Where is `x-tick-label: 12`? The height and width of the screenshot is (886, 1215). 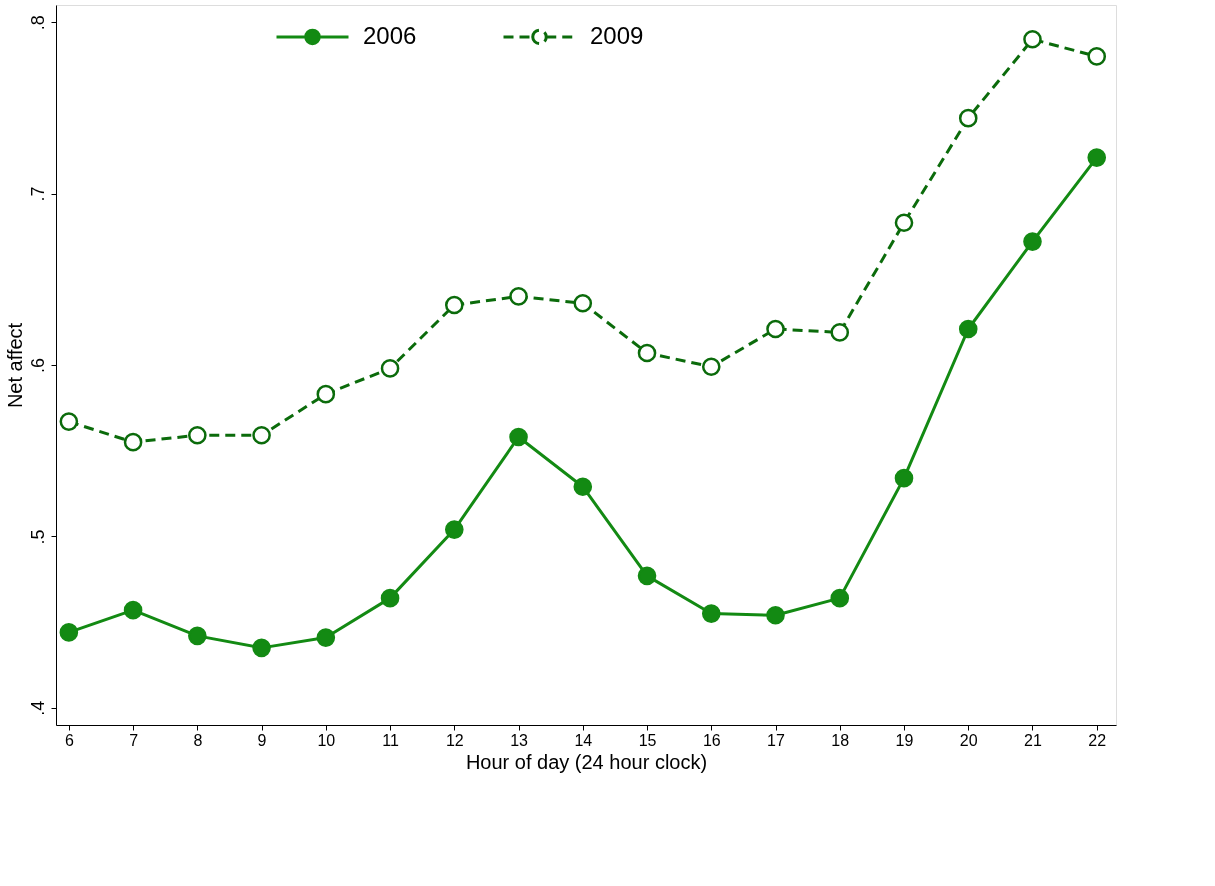 x-tick-label: 12 is located at coordinates (454, 740).